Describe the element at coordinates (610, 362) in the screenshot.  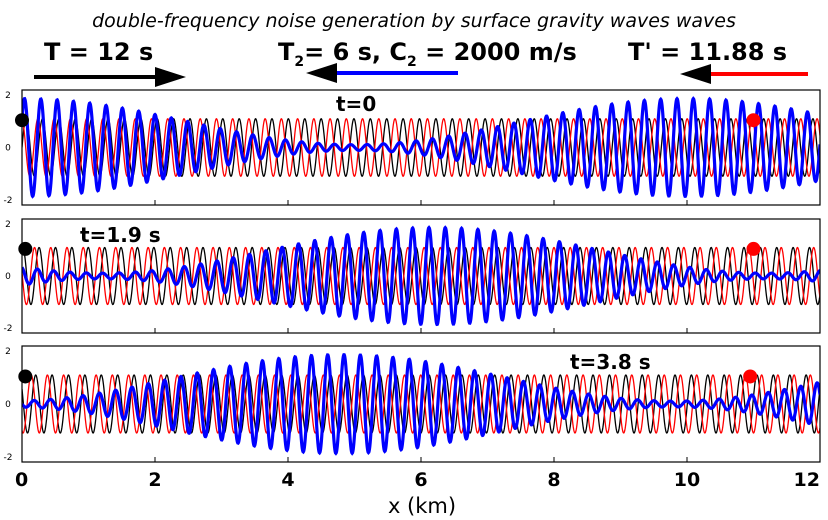
I see `panel-time-label: t=3.8 s` at that location.